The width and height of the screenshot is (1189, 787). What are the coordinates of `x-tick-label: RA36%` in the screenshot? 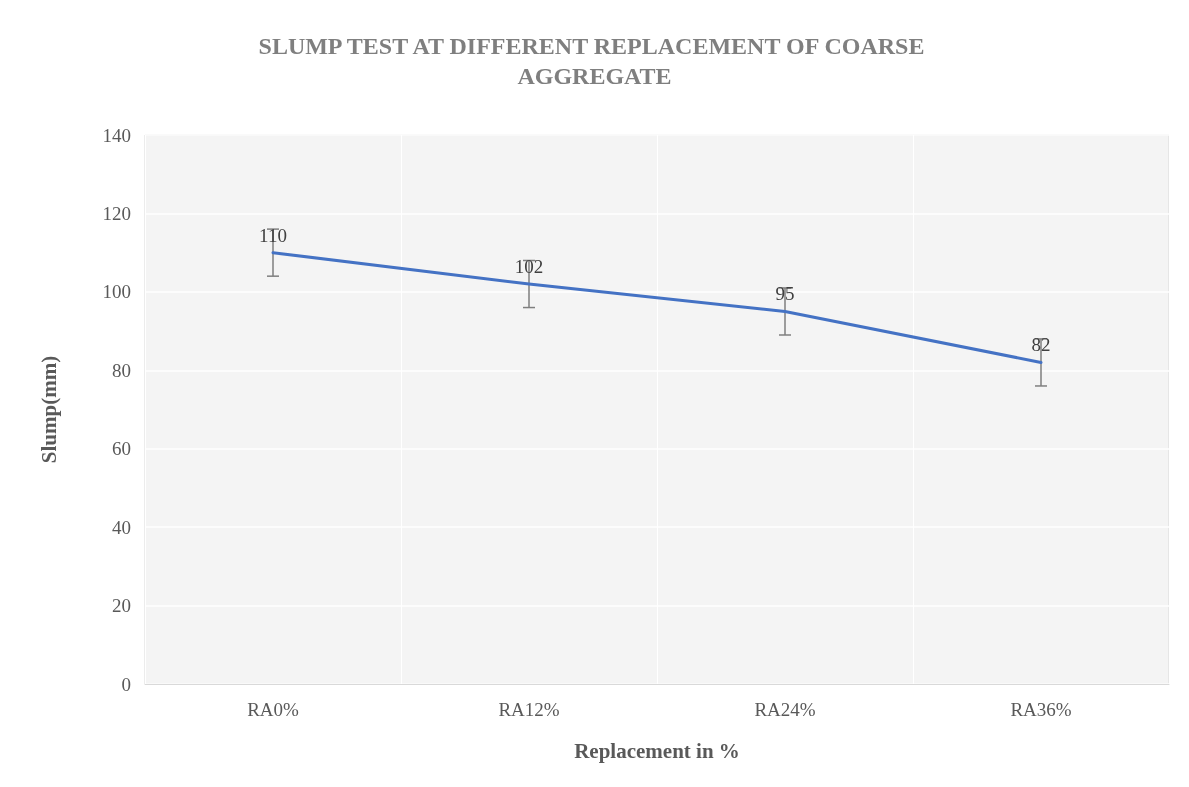 It's located at (1041, 709).